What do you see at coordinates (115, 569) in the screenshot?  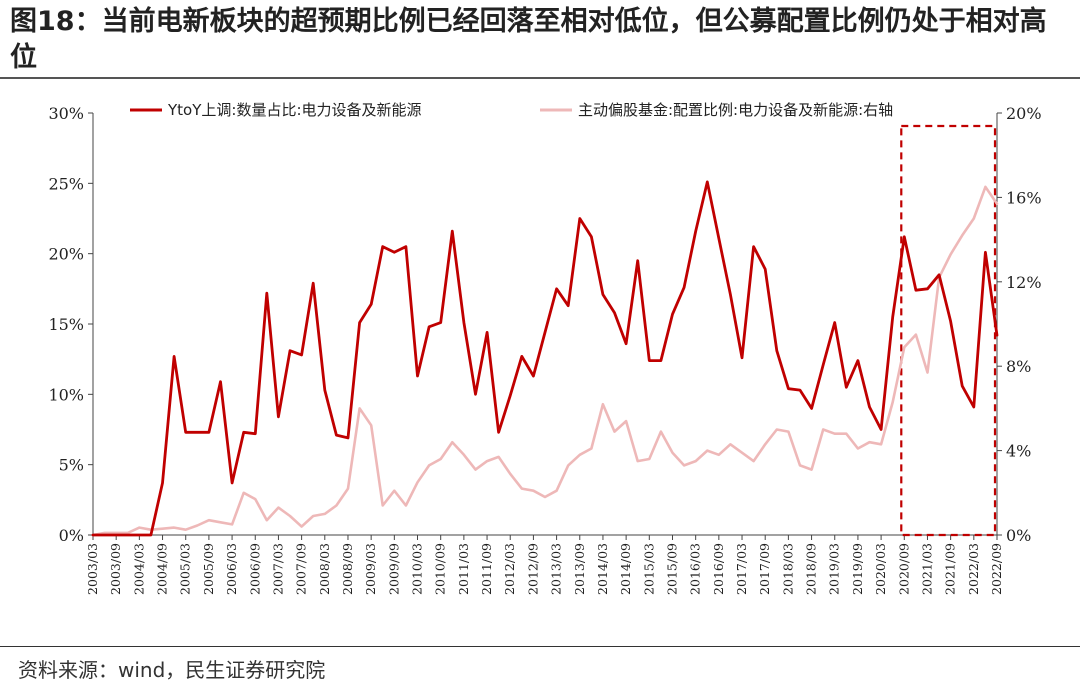 I see `x-tick-label: 2003/09` at bounding box center [115, 569].